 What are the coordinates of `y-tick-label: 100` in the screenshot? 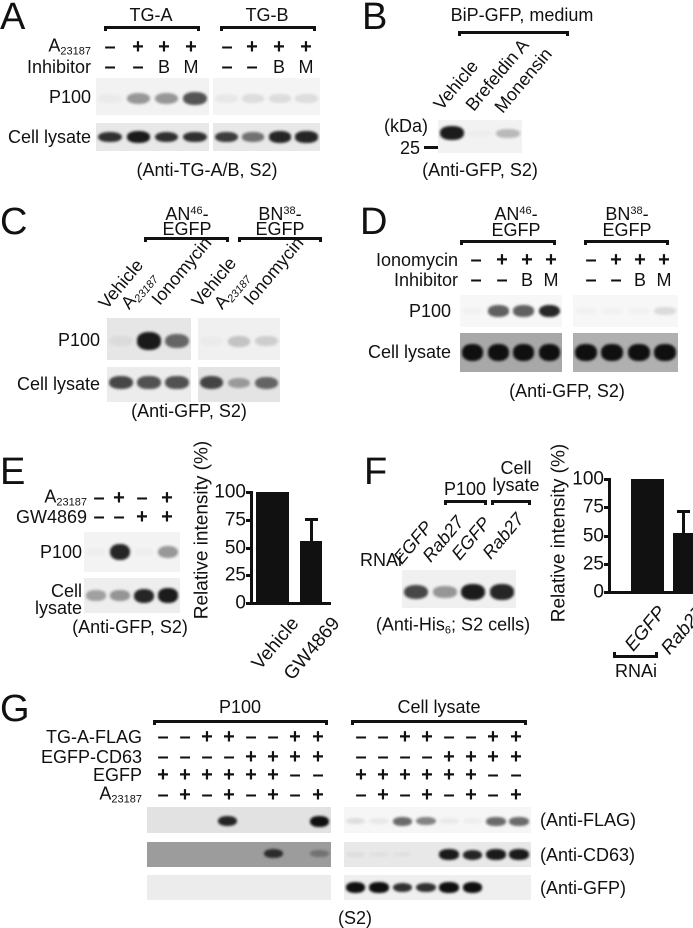 It's located at (230, 492).